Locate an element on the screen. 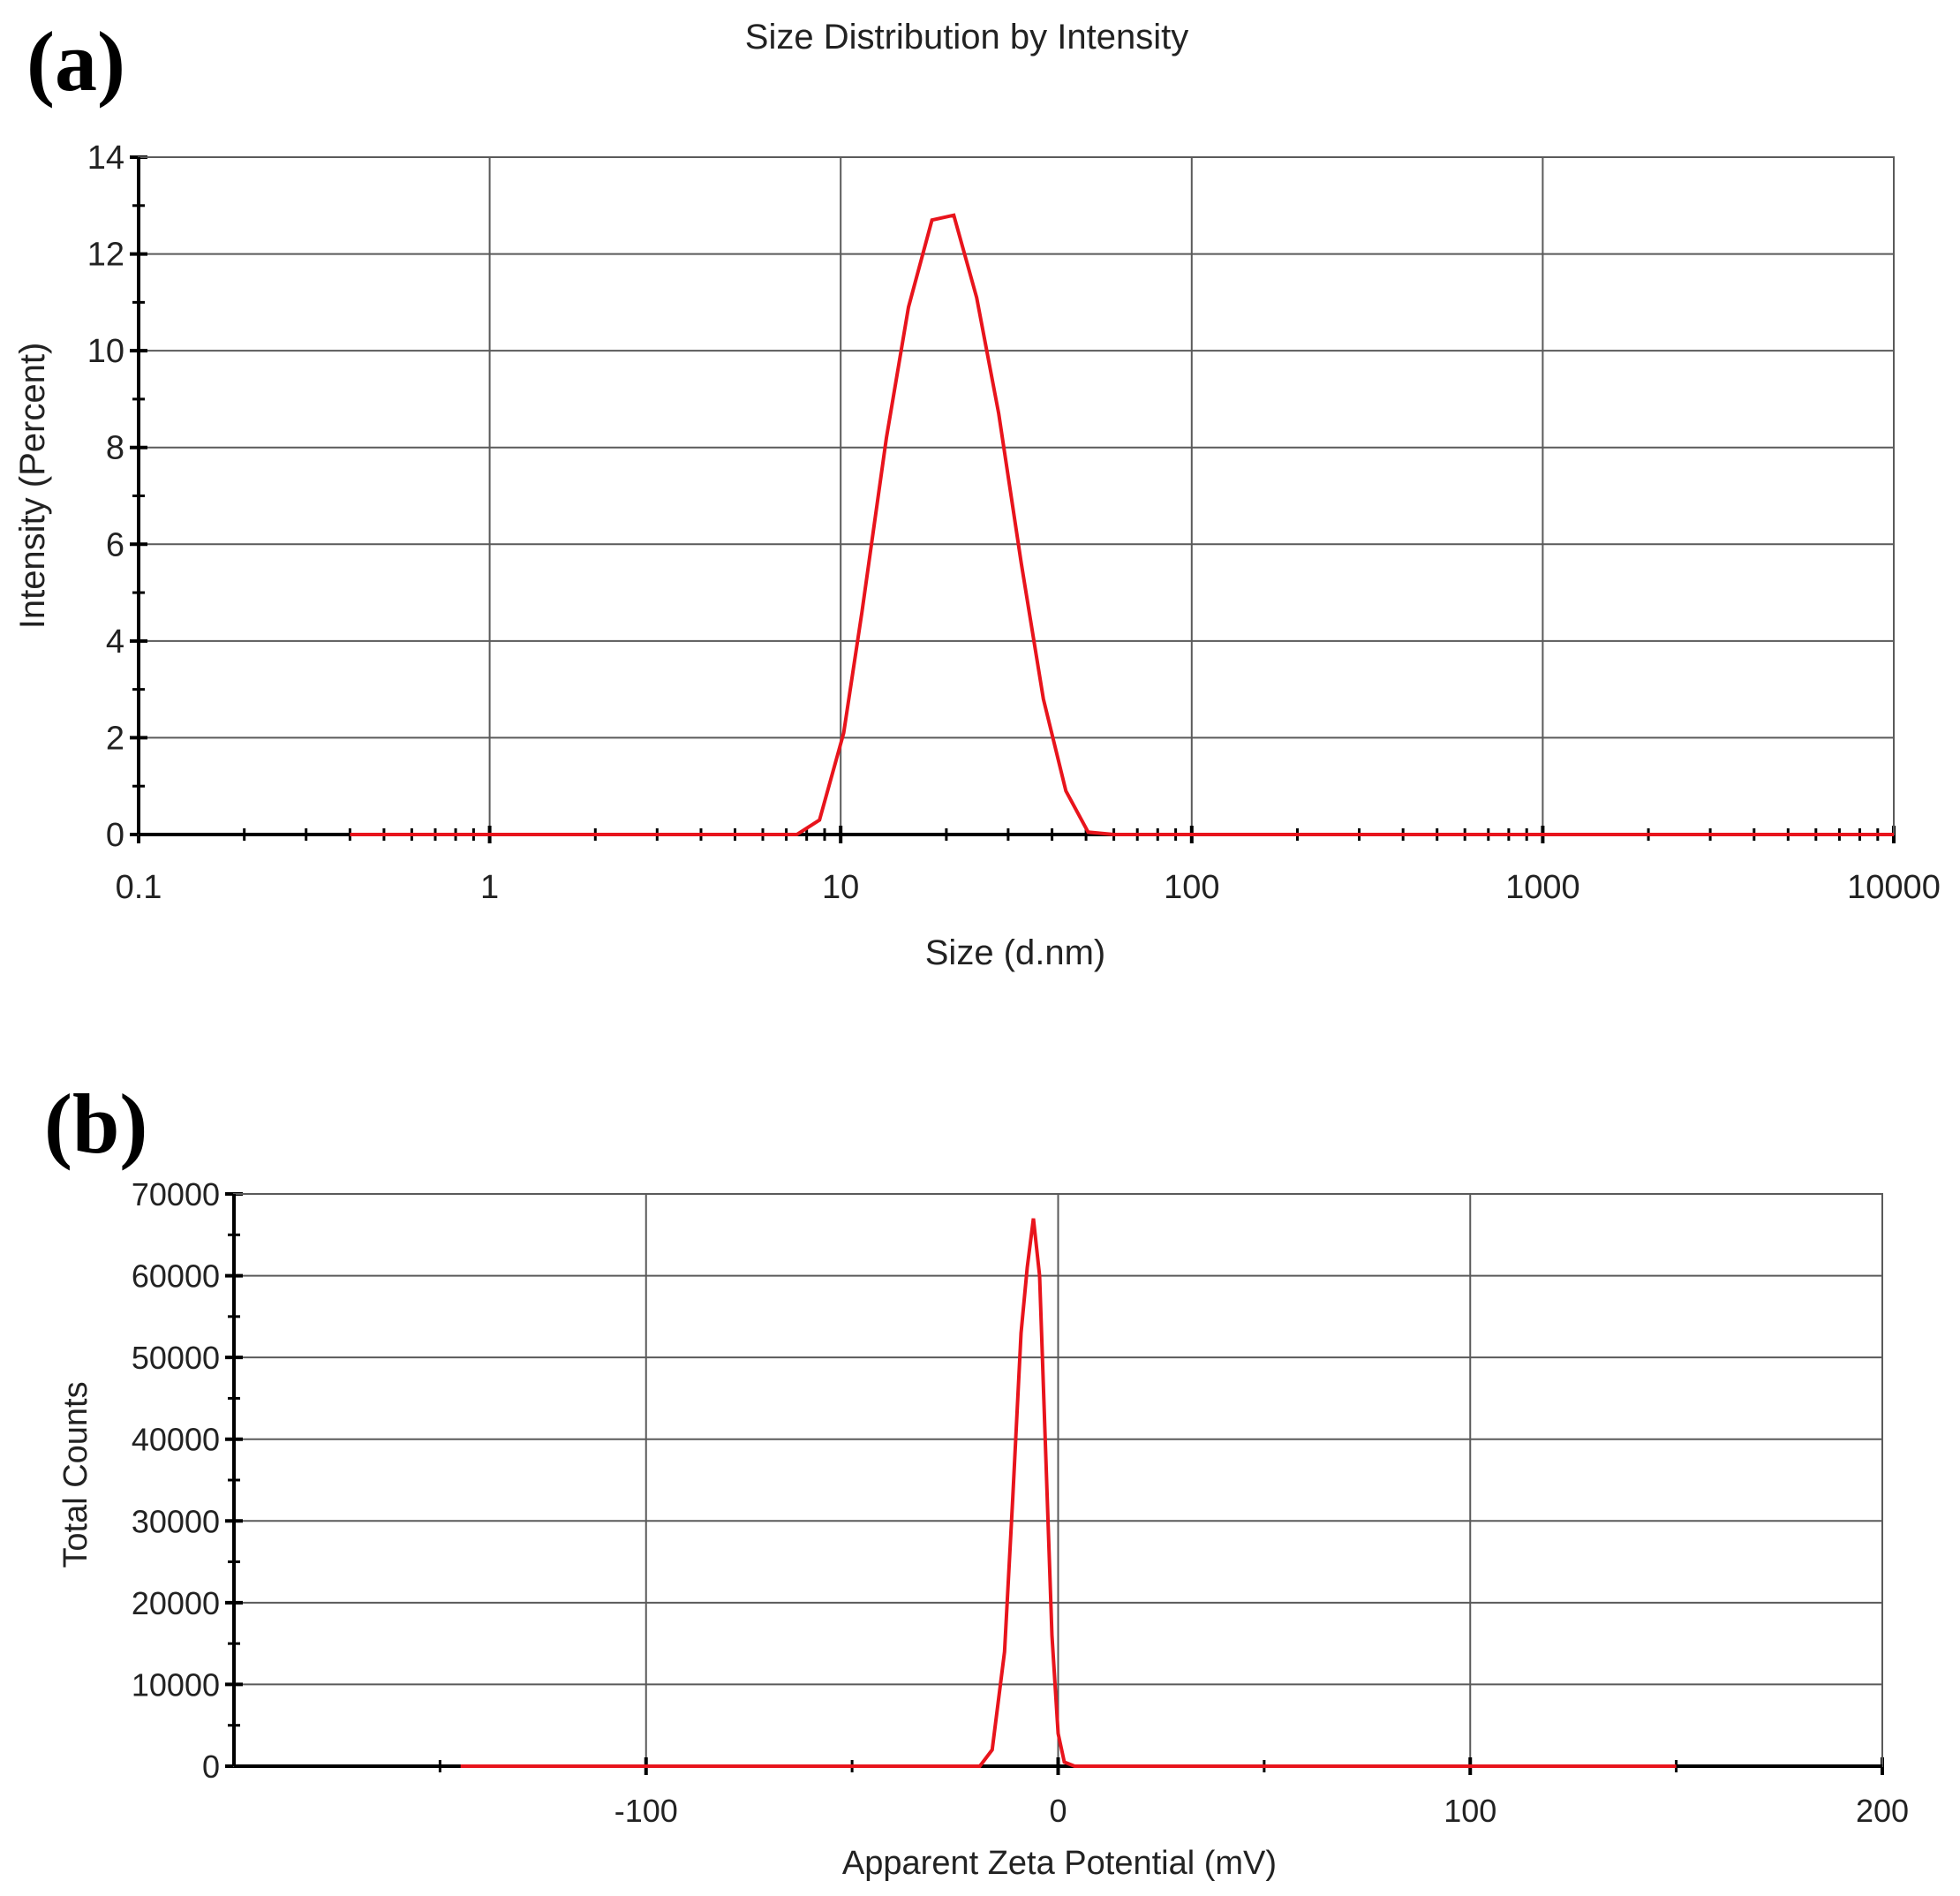  y-tick-label: 70000 is located at coordinates (176, 1194).